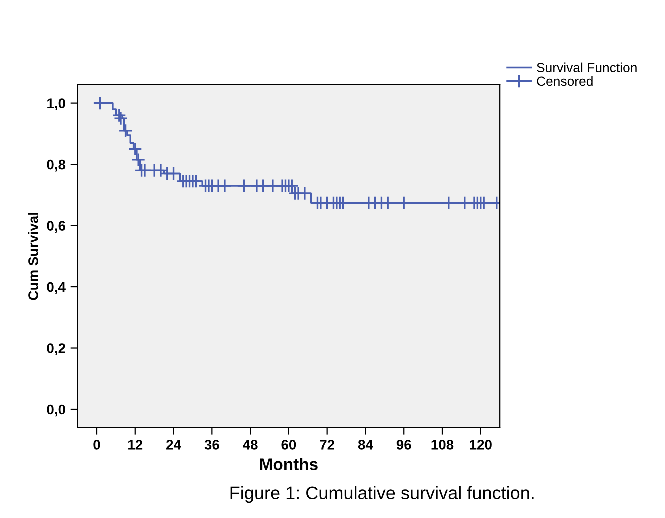  I want to click on x-tick-label: 36, so click(212, 445).